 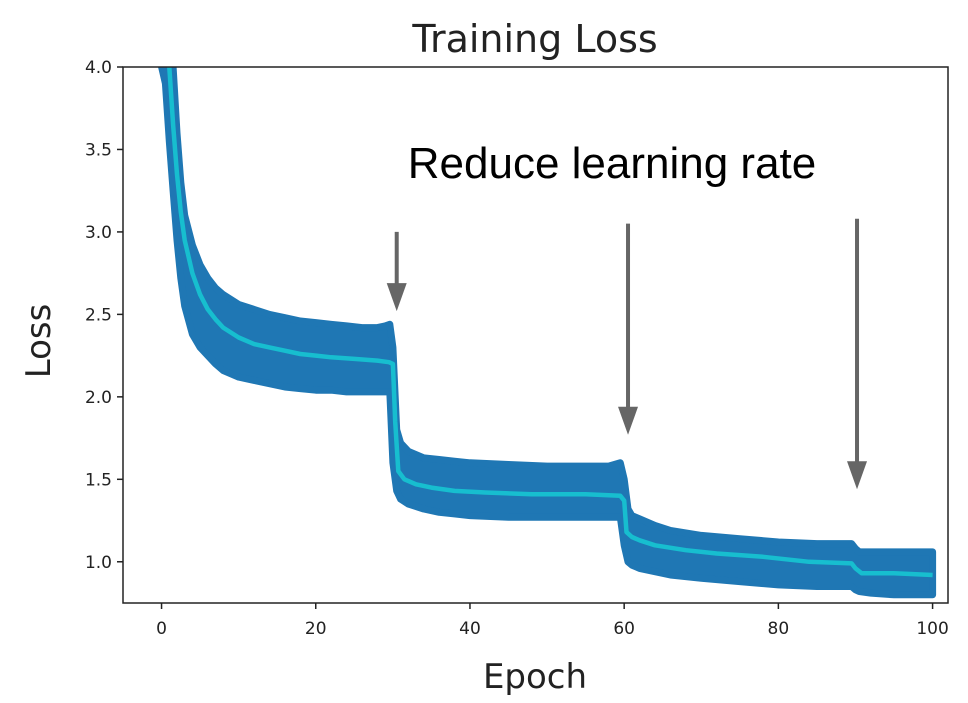 What do you see at coordinates (932, 629) in the screenshot?
I see `x-tick-label: 100` at bounding box center [932, 629].